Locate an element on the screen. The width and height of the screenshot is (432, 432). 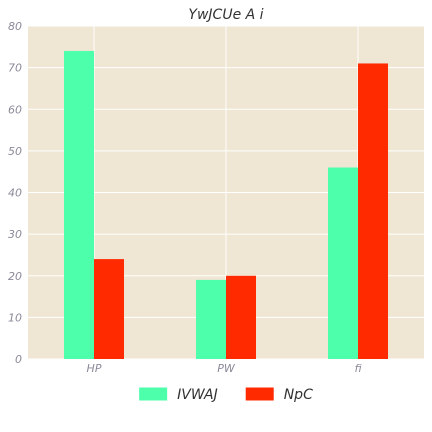
x-tick-label: PW is located at coordinates (226, 368).